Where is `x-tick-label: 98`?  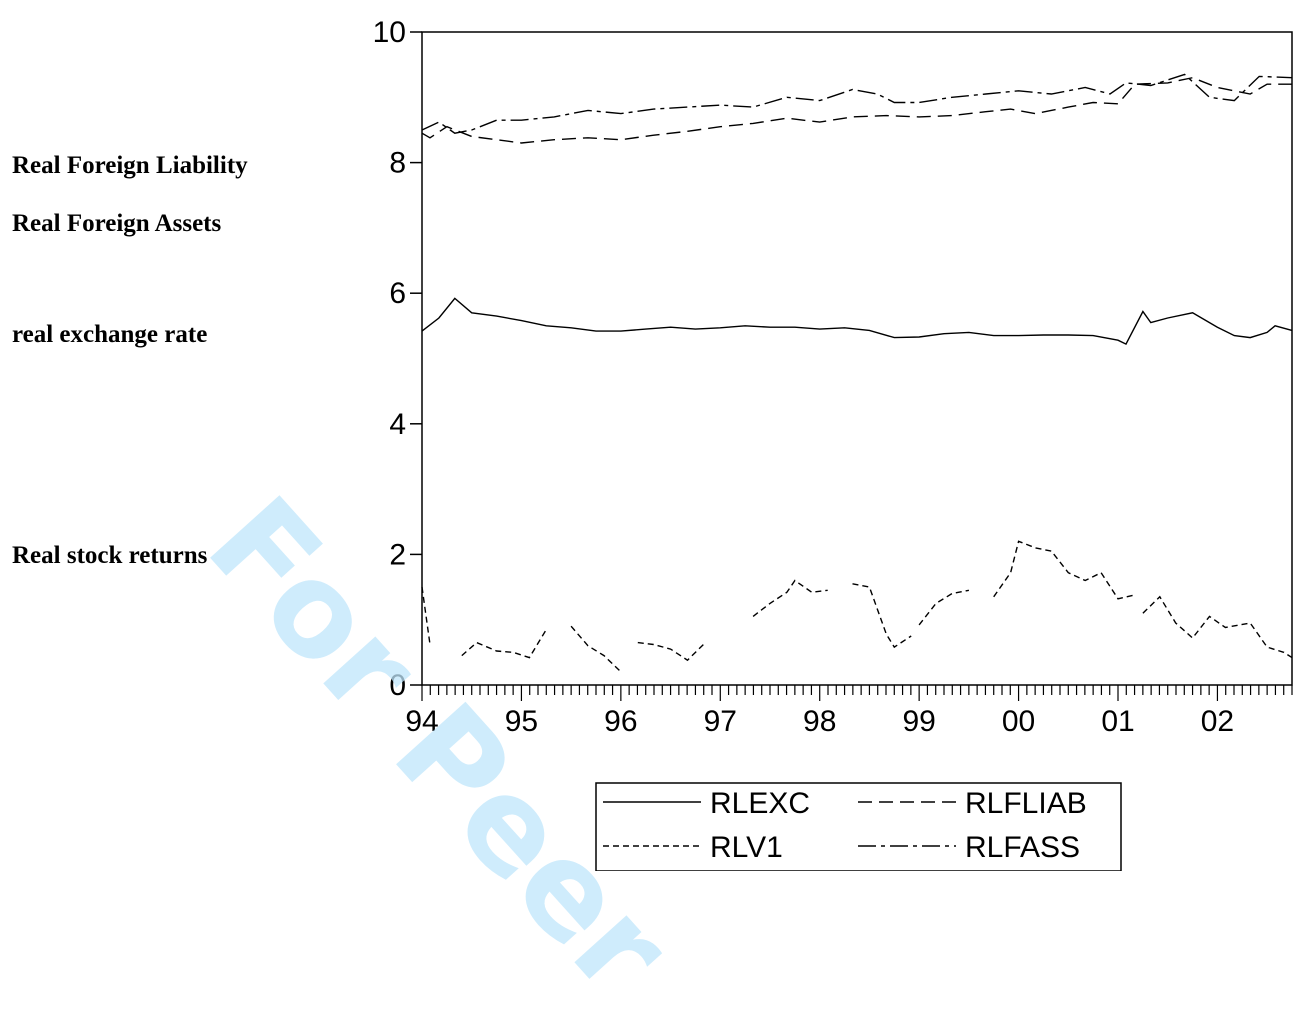
x-tick-label: 98 is located at coordinates (819, 721).